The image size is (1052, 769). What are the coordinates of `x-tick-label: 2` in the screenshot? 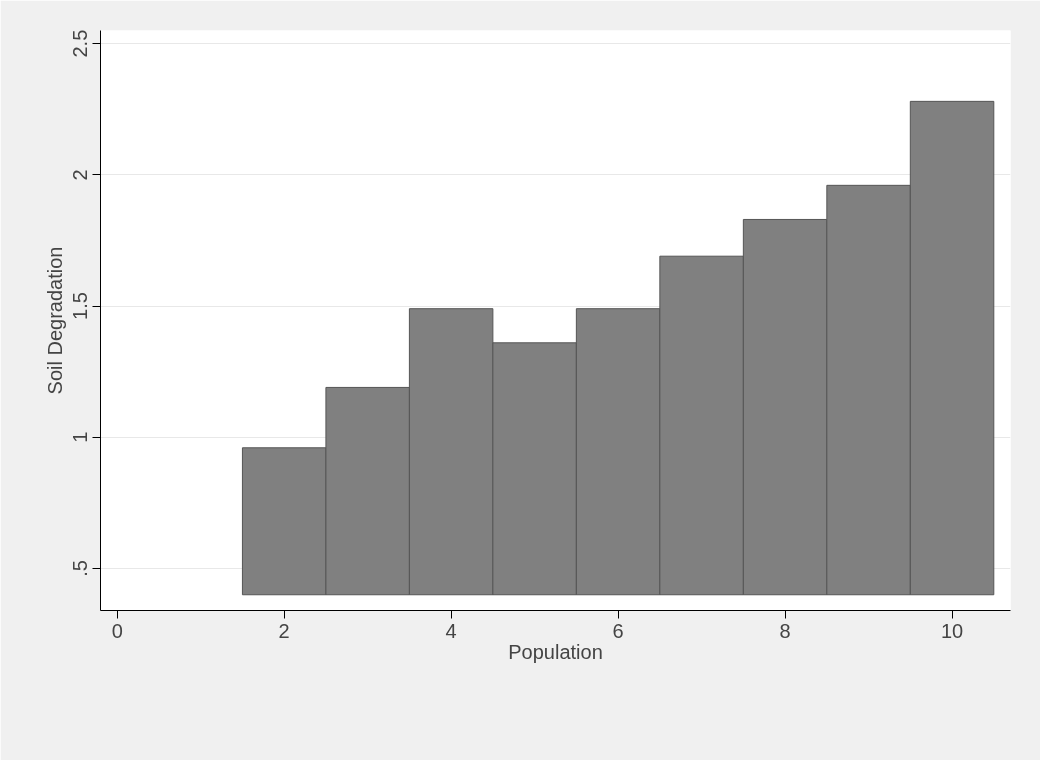 It's located at (284, 630).